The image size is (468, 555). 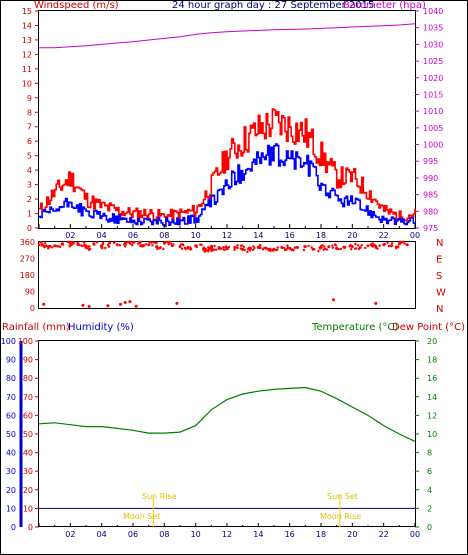 What do you see at coordinates (159, 496) in the screenshot?
I see `sunrise-label: Sun Rise` at bounding box center [159, 496].